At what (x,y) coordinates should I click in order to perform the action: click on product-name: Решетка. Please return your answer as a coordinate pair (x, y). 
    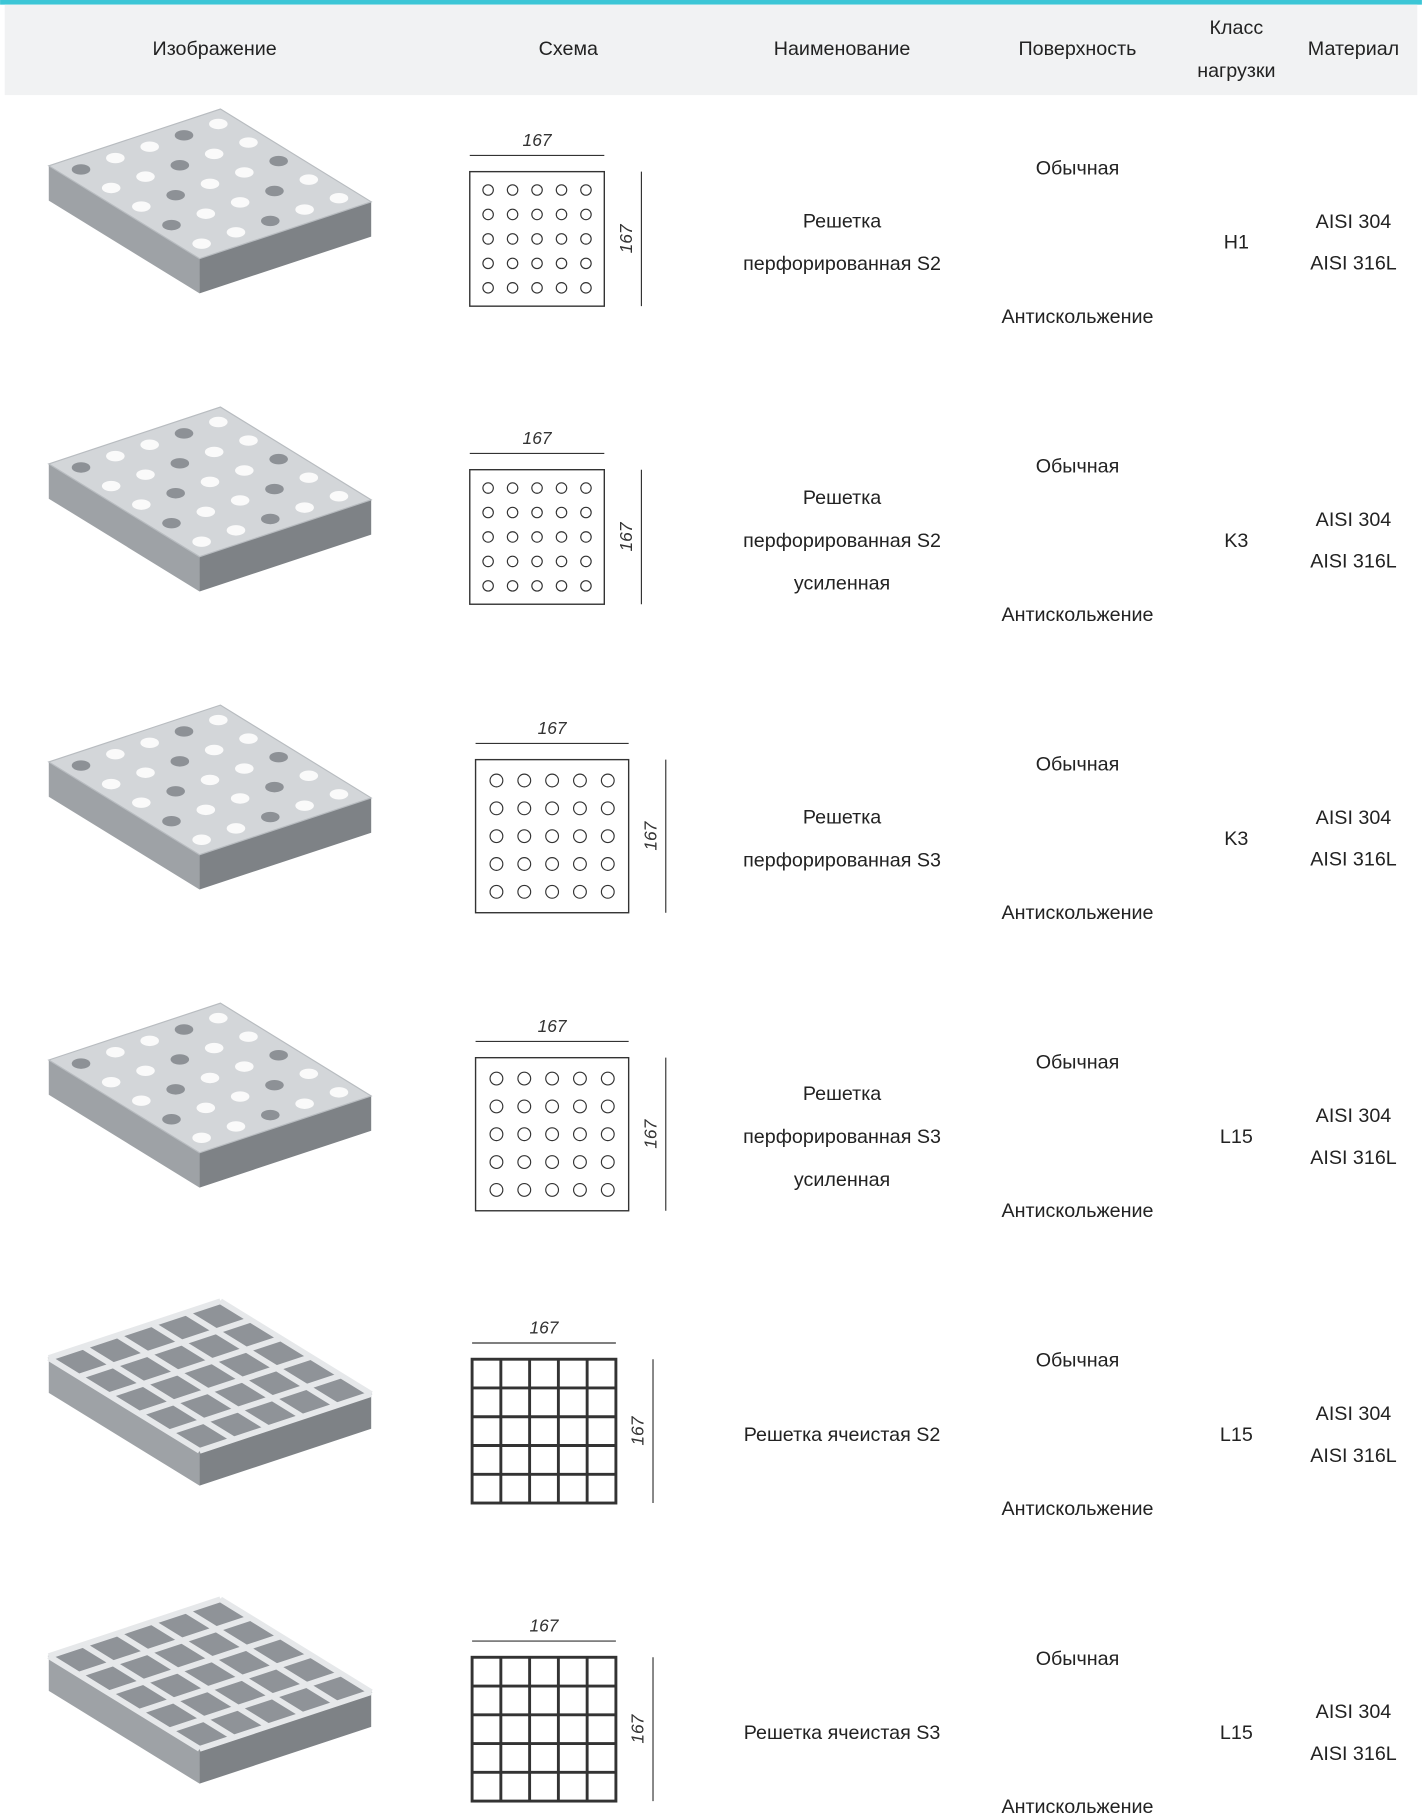
    Looking at the image, I should click on (842, 1094).